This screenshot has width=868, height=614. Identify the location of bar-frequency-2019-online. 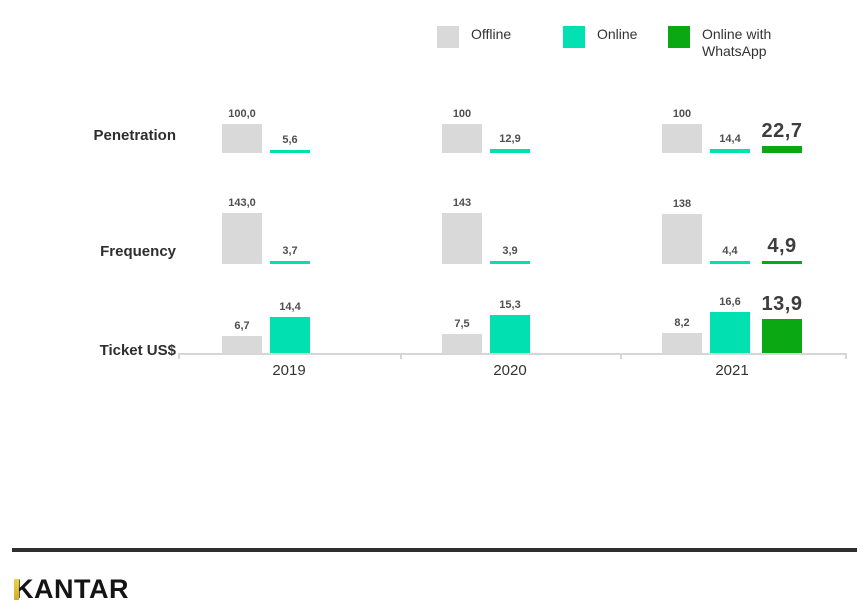
(290, 262).